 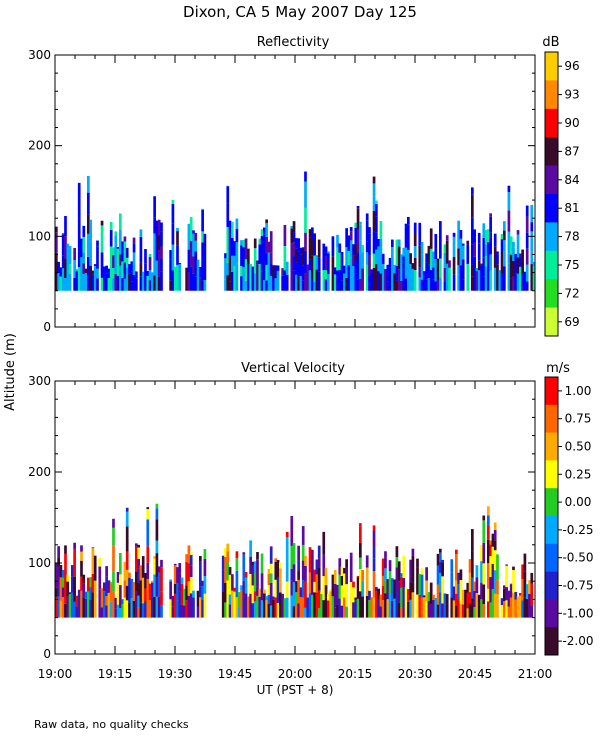 I want to click on colorbar-frame, so click(x=551, y=516).